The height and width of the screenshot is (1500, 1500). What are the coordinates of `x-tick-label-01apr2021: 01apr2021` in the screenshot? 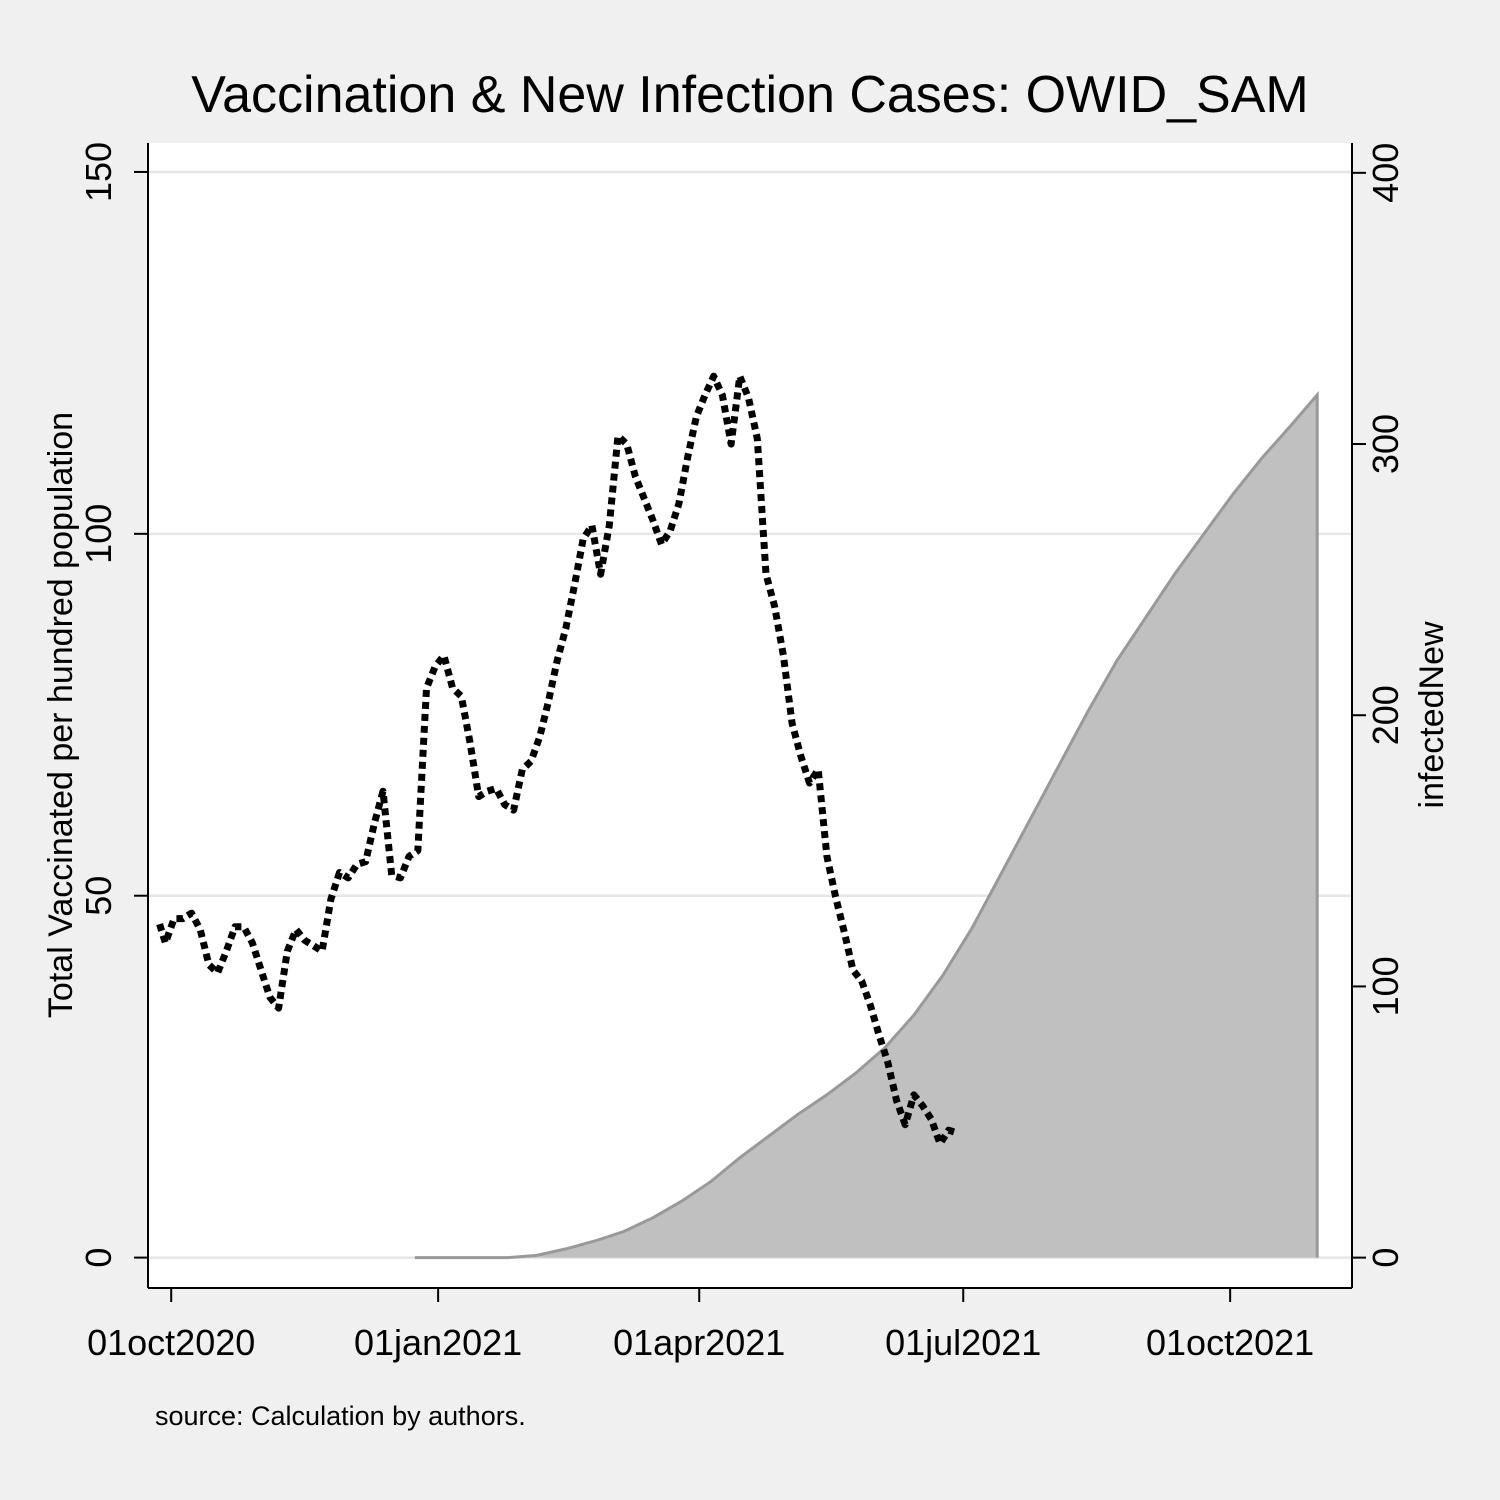 It's located at (699, 1342).